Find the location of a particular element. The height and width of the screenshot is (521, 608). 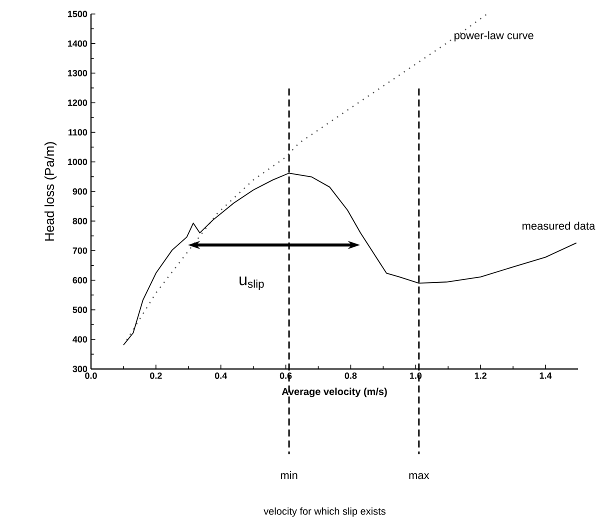

text: velocity for which slip exists is located at coordinates (325, 512).